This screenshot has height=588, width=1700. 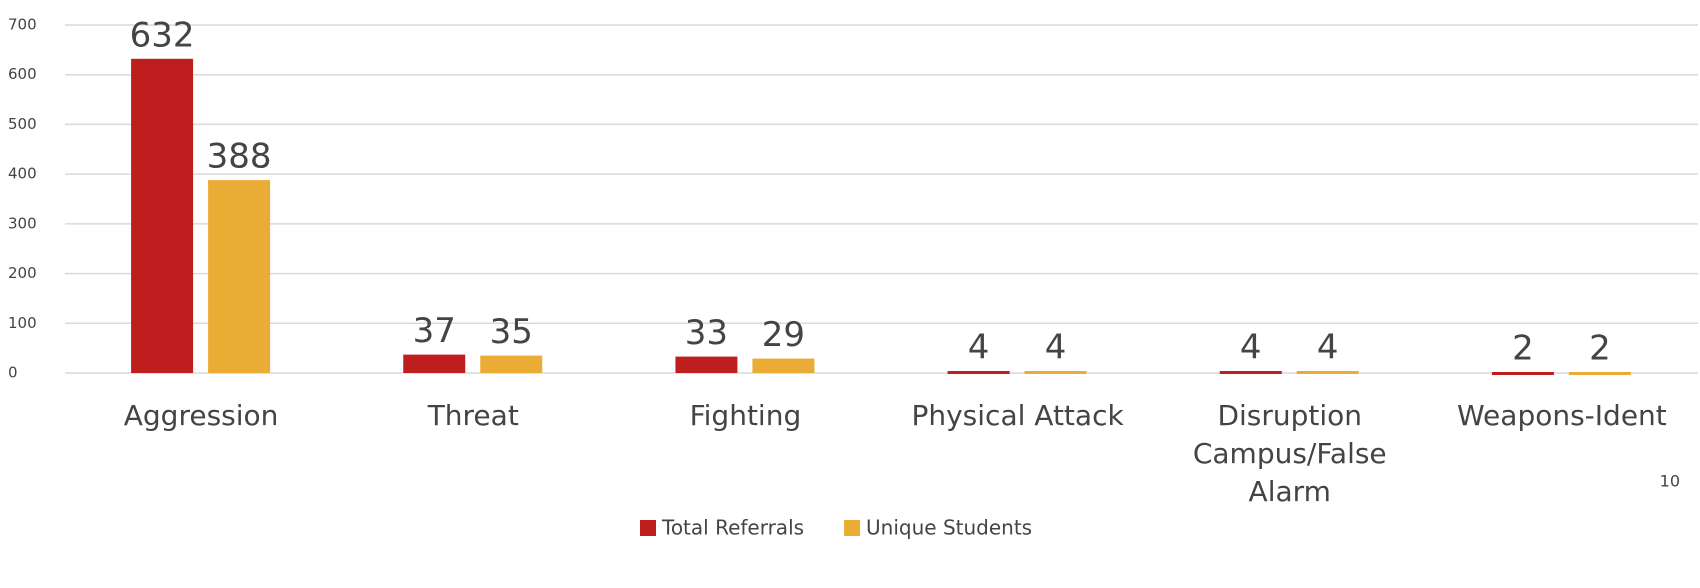 What do you see at coordinates (1017, 415) in the screenshot?
I see `x-tick-label: Physical Attack` at bounding box center [1017, 415].